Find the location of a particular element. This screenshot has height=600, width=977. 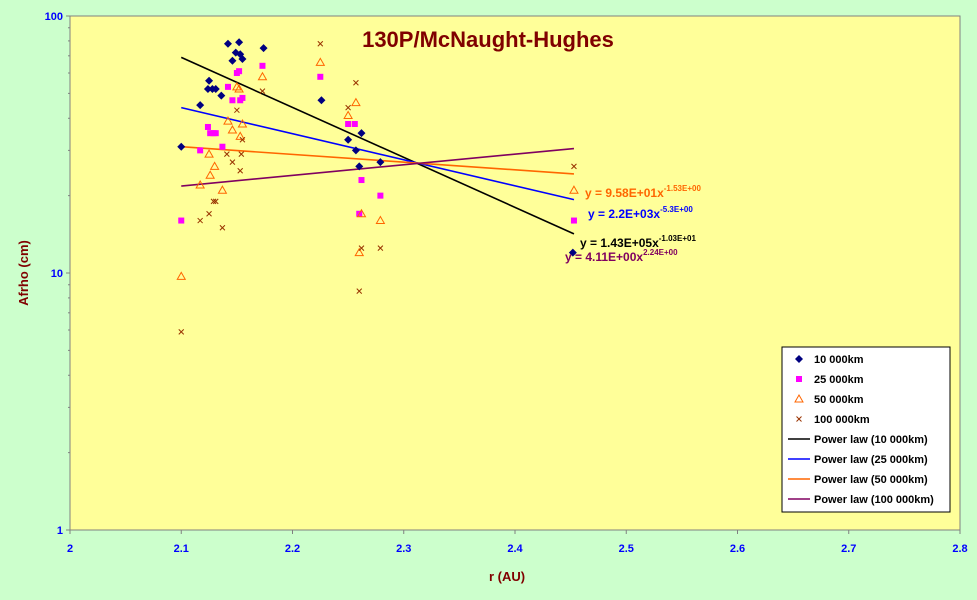

legend-entry: 25 000km is located at coordinates (839, 380).